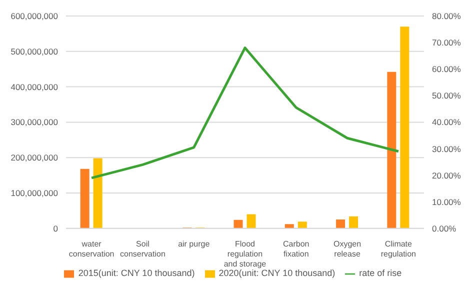  I want to click on y2-tick-label: 80.00%, so click(447, 16).